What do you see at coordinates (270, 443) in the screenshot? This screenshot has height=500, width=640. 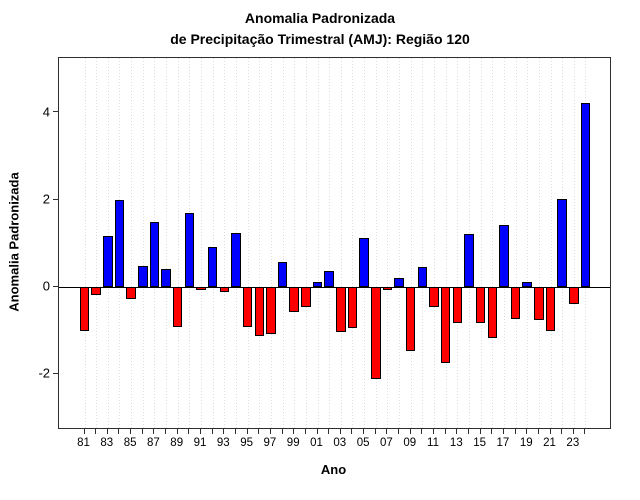 I see `x-tick-label: 97` at bounding box center [270, 443].